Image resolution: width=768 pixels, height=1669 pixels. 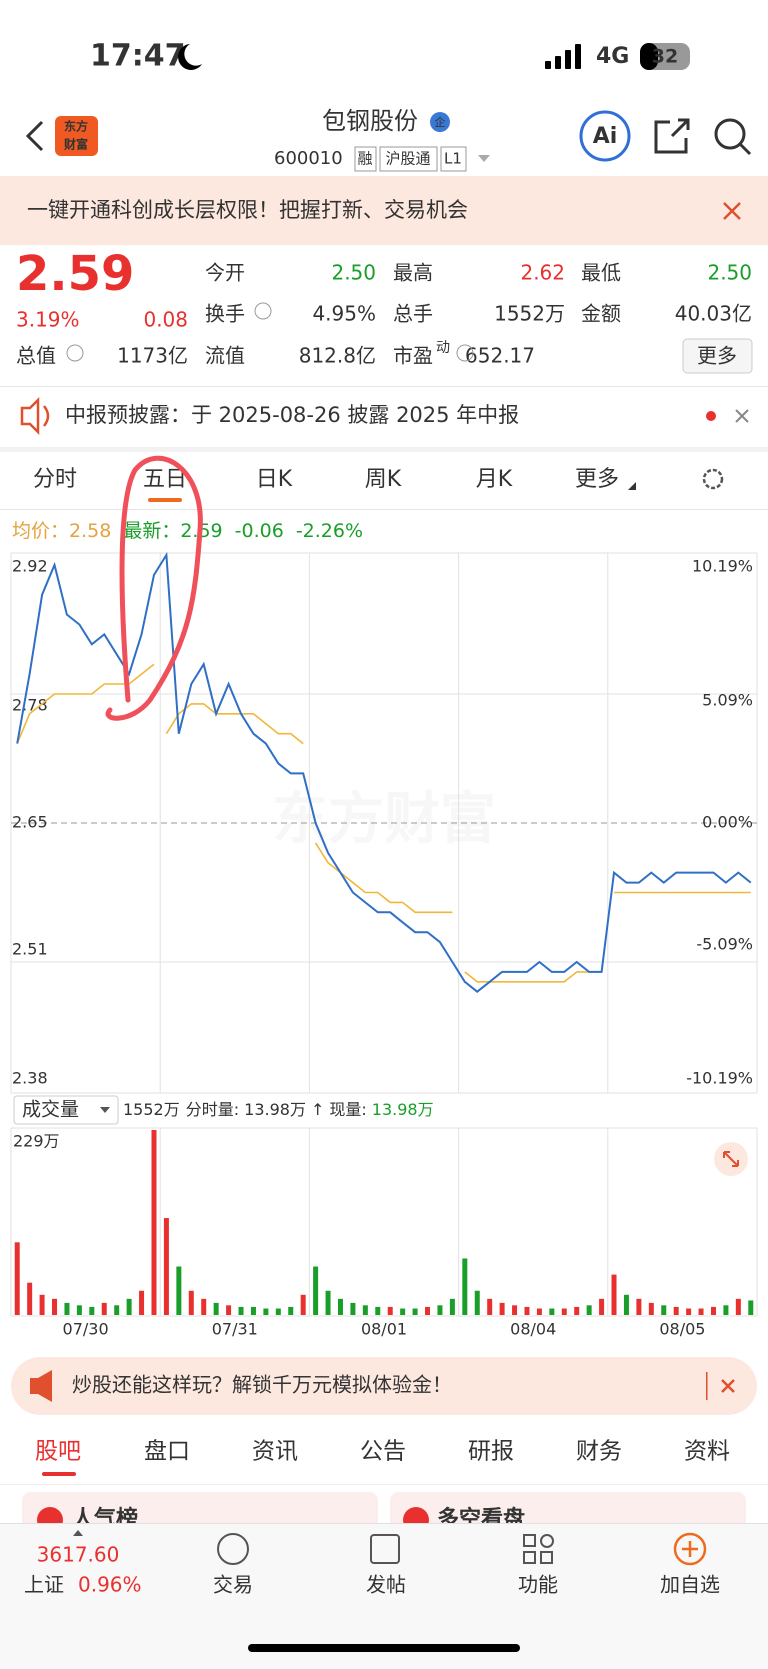 I want to click on footer-button: 加自选, so click(x=690, y=1585).